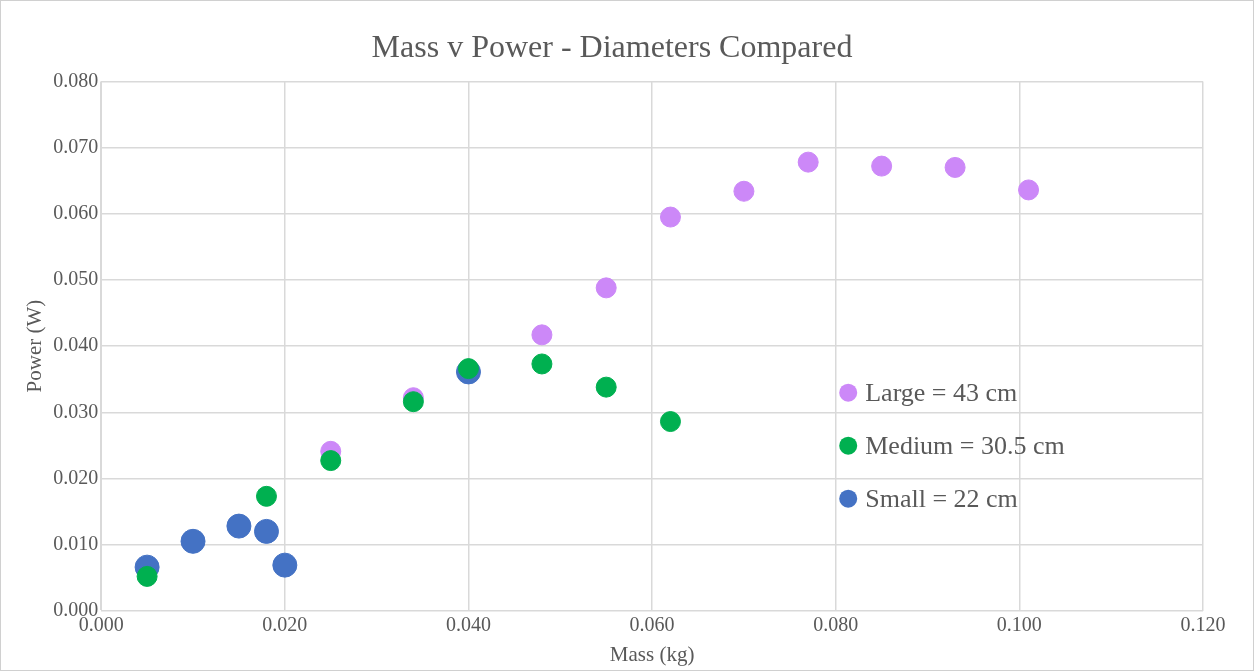 The image size is (1254, 671). Describe the element at coordinates (76, 476) in the screenshot. I see `y-tick-label: 0.020` at that location.